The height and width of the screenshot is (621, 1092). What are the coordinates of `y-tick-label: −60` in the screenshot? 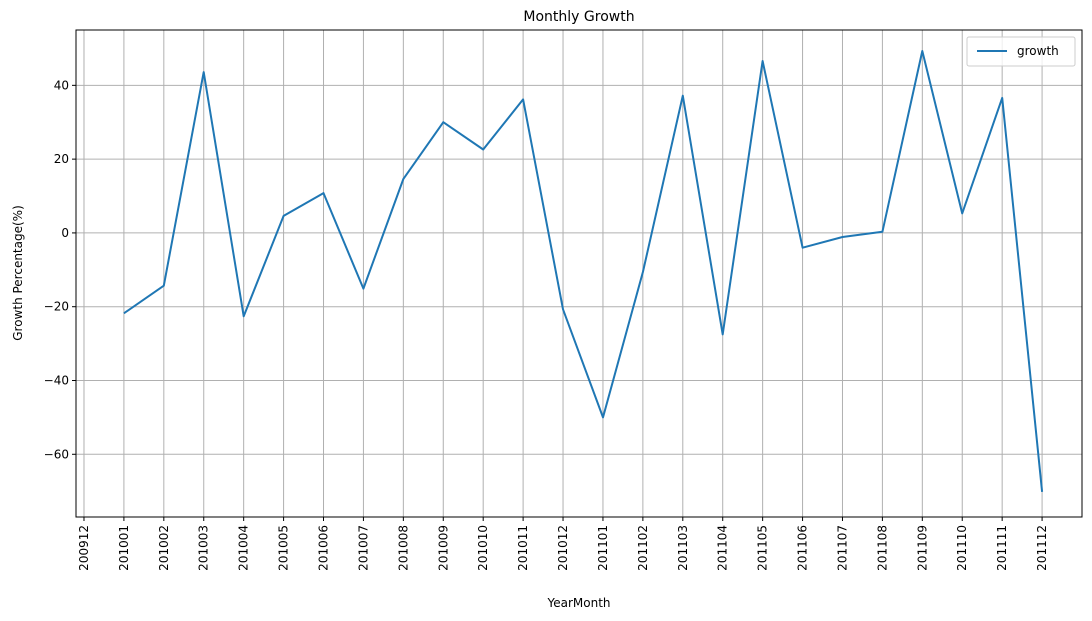 It's located at (56, 454).